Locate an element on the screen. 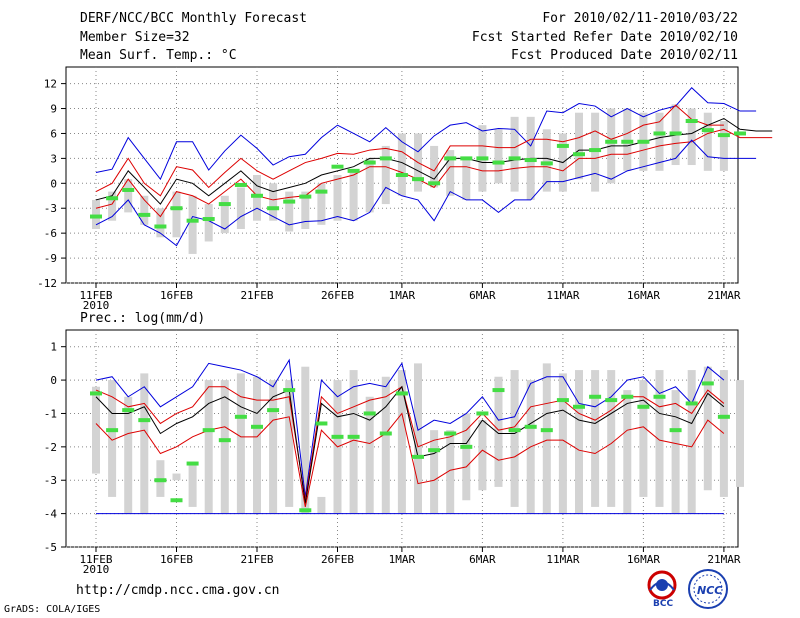 The height and width of the screenshot is (618, 800). y-tick-label: -1 is located at coordinates (50, 413).